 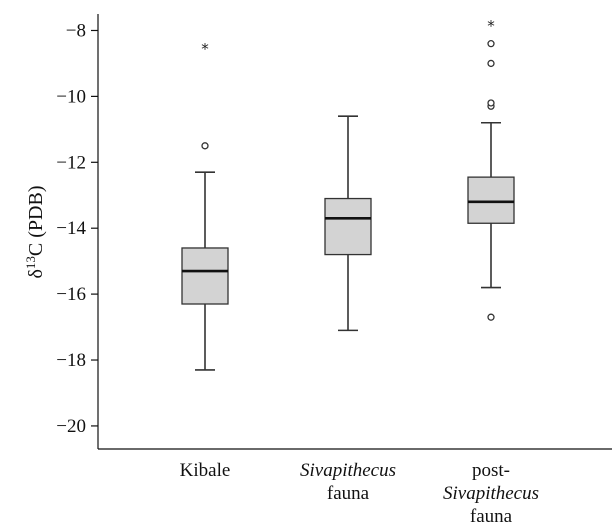 What do you see at coordinates (71, 294) in the screenshot?
I see `y-tick-label: −16` at bounding box center [71, 294].